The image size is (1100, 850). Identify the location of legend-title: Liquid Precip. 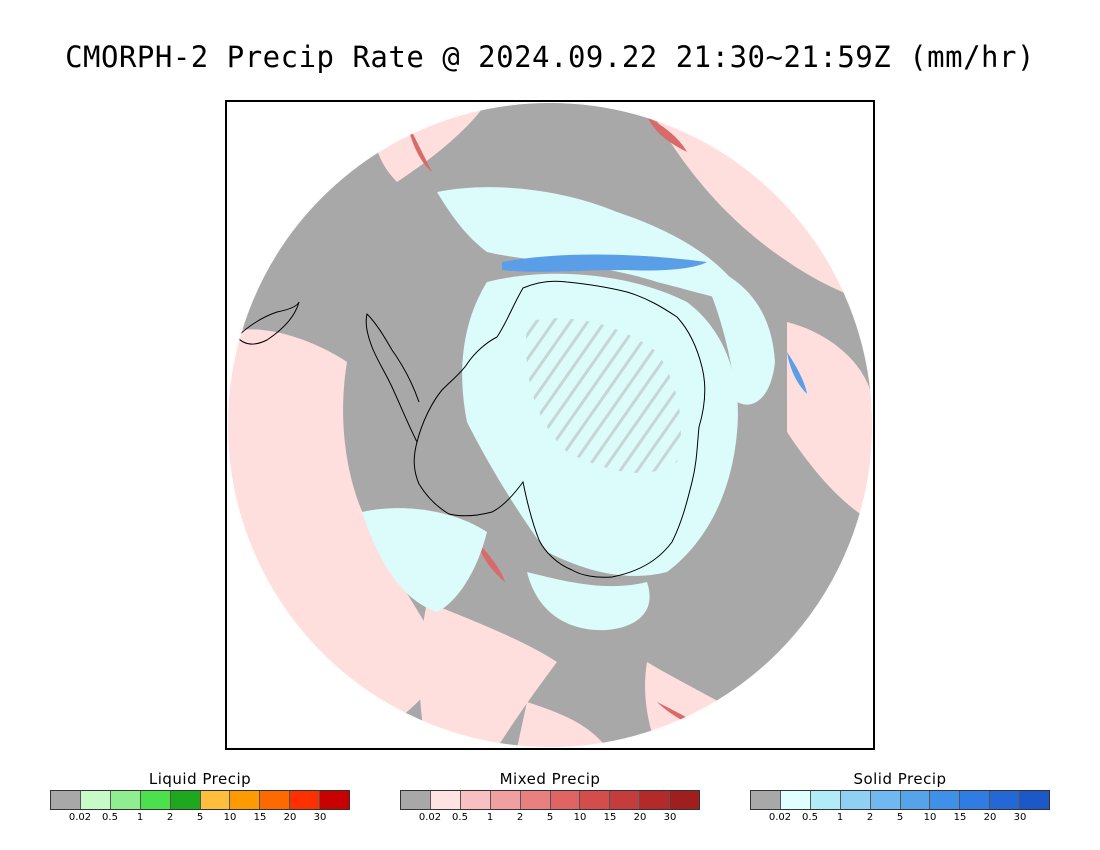
(200, 779).